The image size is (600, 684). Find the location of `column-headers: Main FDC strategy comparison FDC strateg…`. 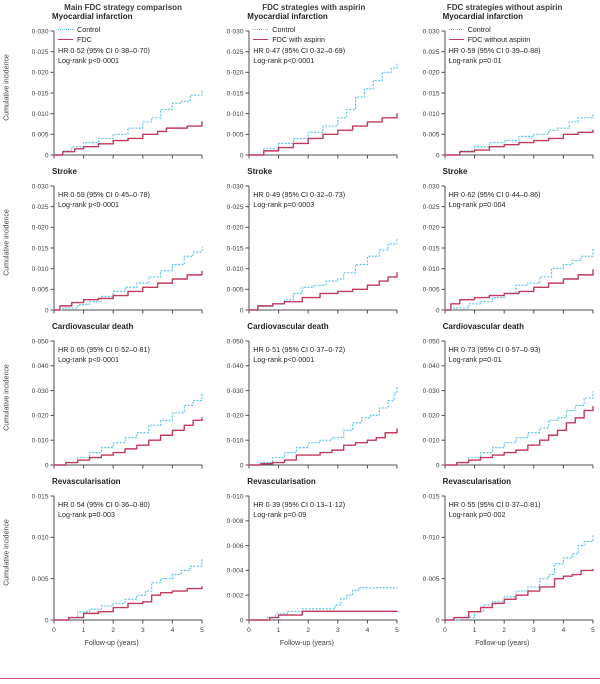

column-headers: Main FDC strategy comparison FDC strateg… is located at coordinates (307, 7).